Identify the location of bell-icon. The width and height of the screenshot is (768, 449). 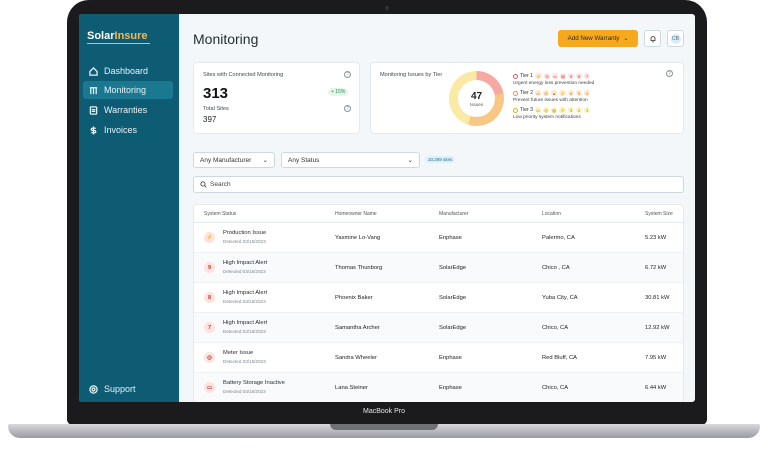
(652, 38).